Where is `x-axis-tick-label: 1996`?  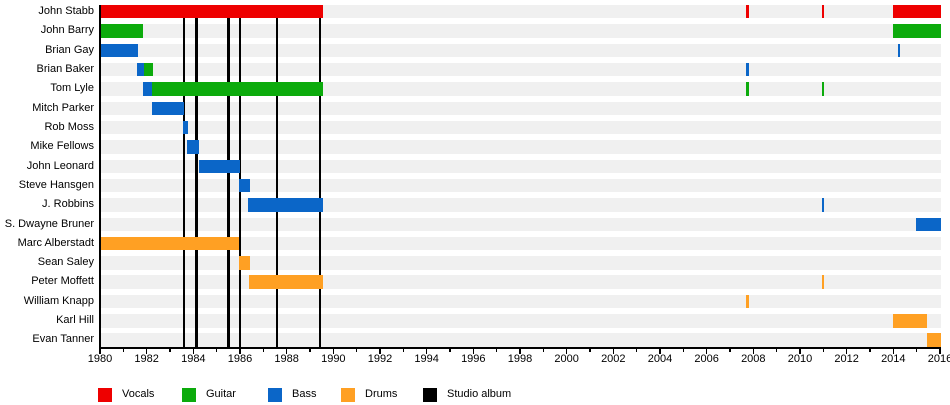
x-axis-tick-label: 1996 is located at coordinates (473, 359).